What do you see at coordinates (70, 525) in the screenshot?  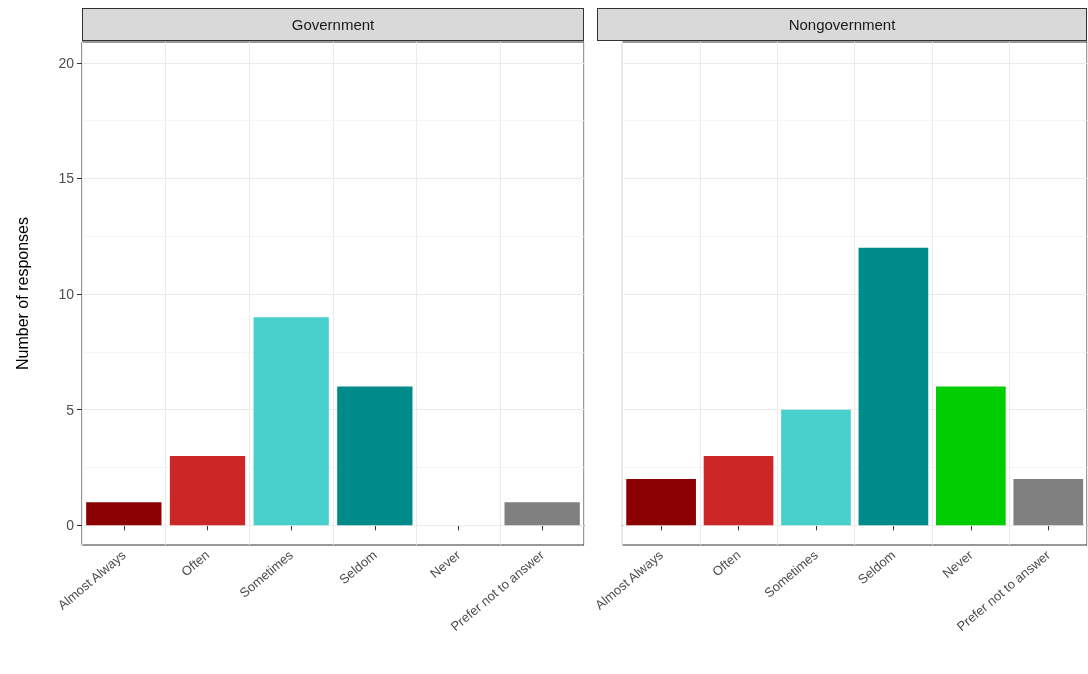 I see `y-tick-label: 0` at bounding box center [70, 525].